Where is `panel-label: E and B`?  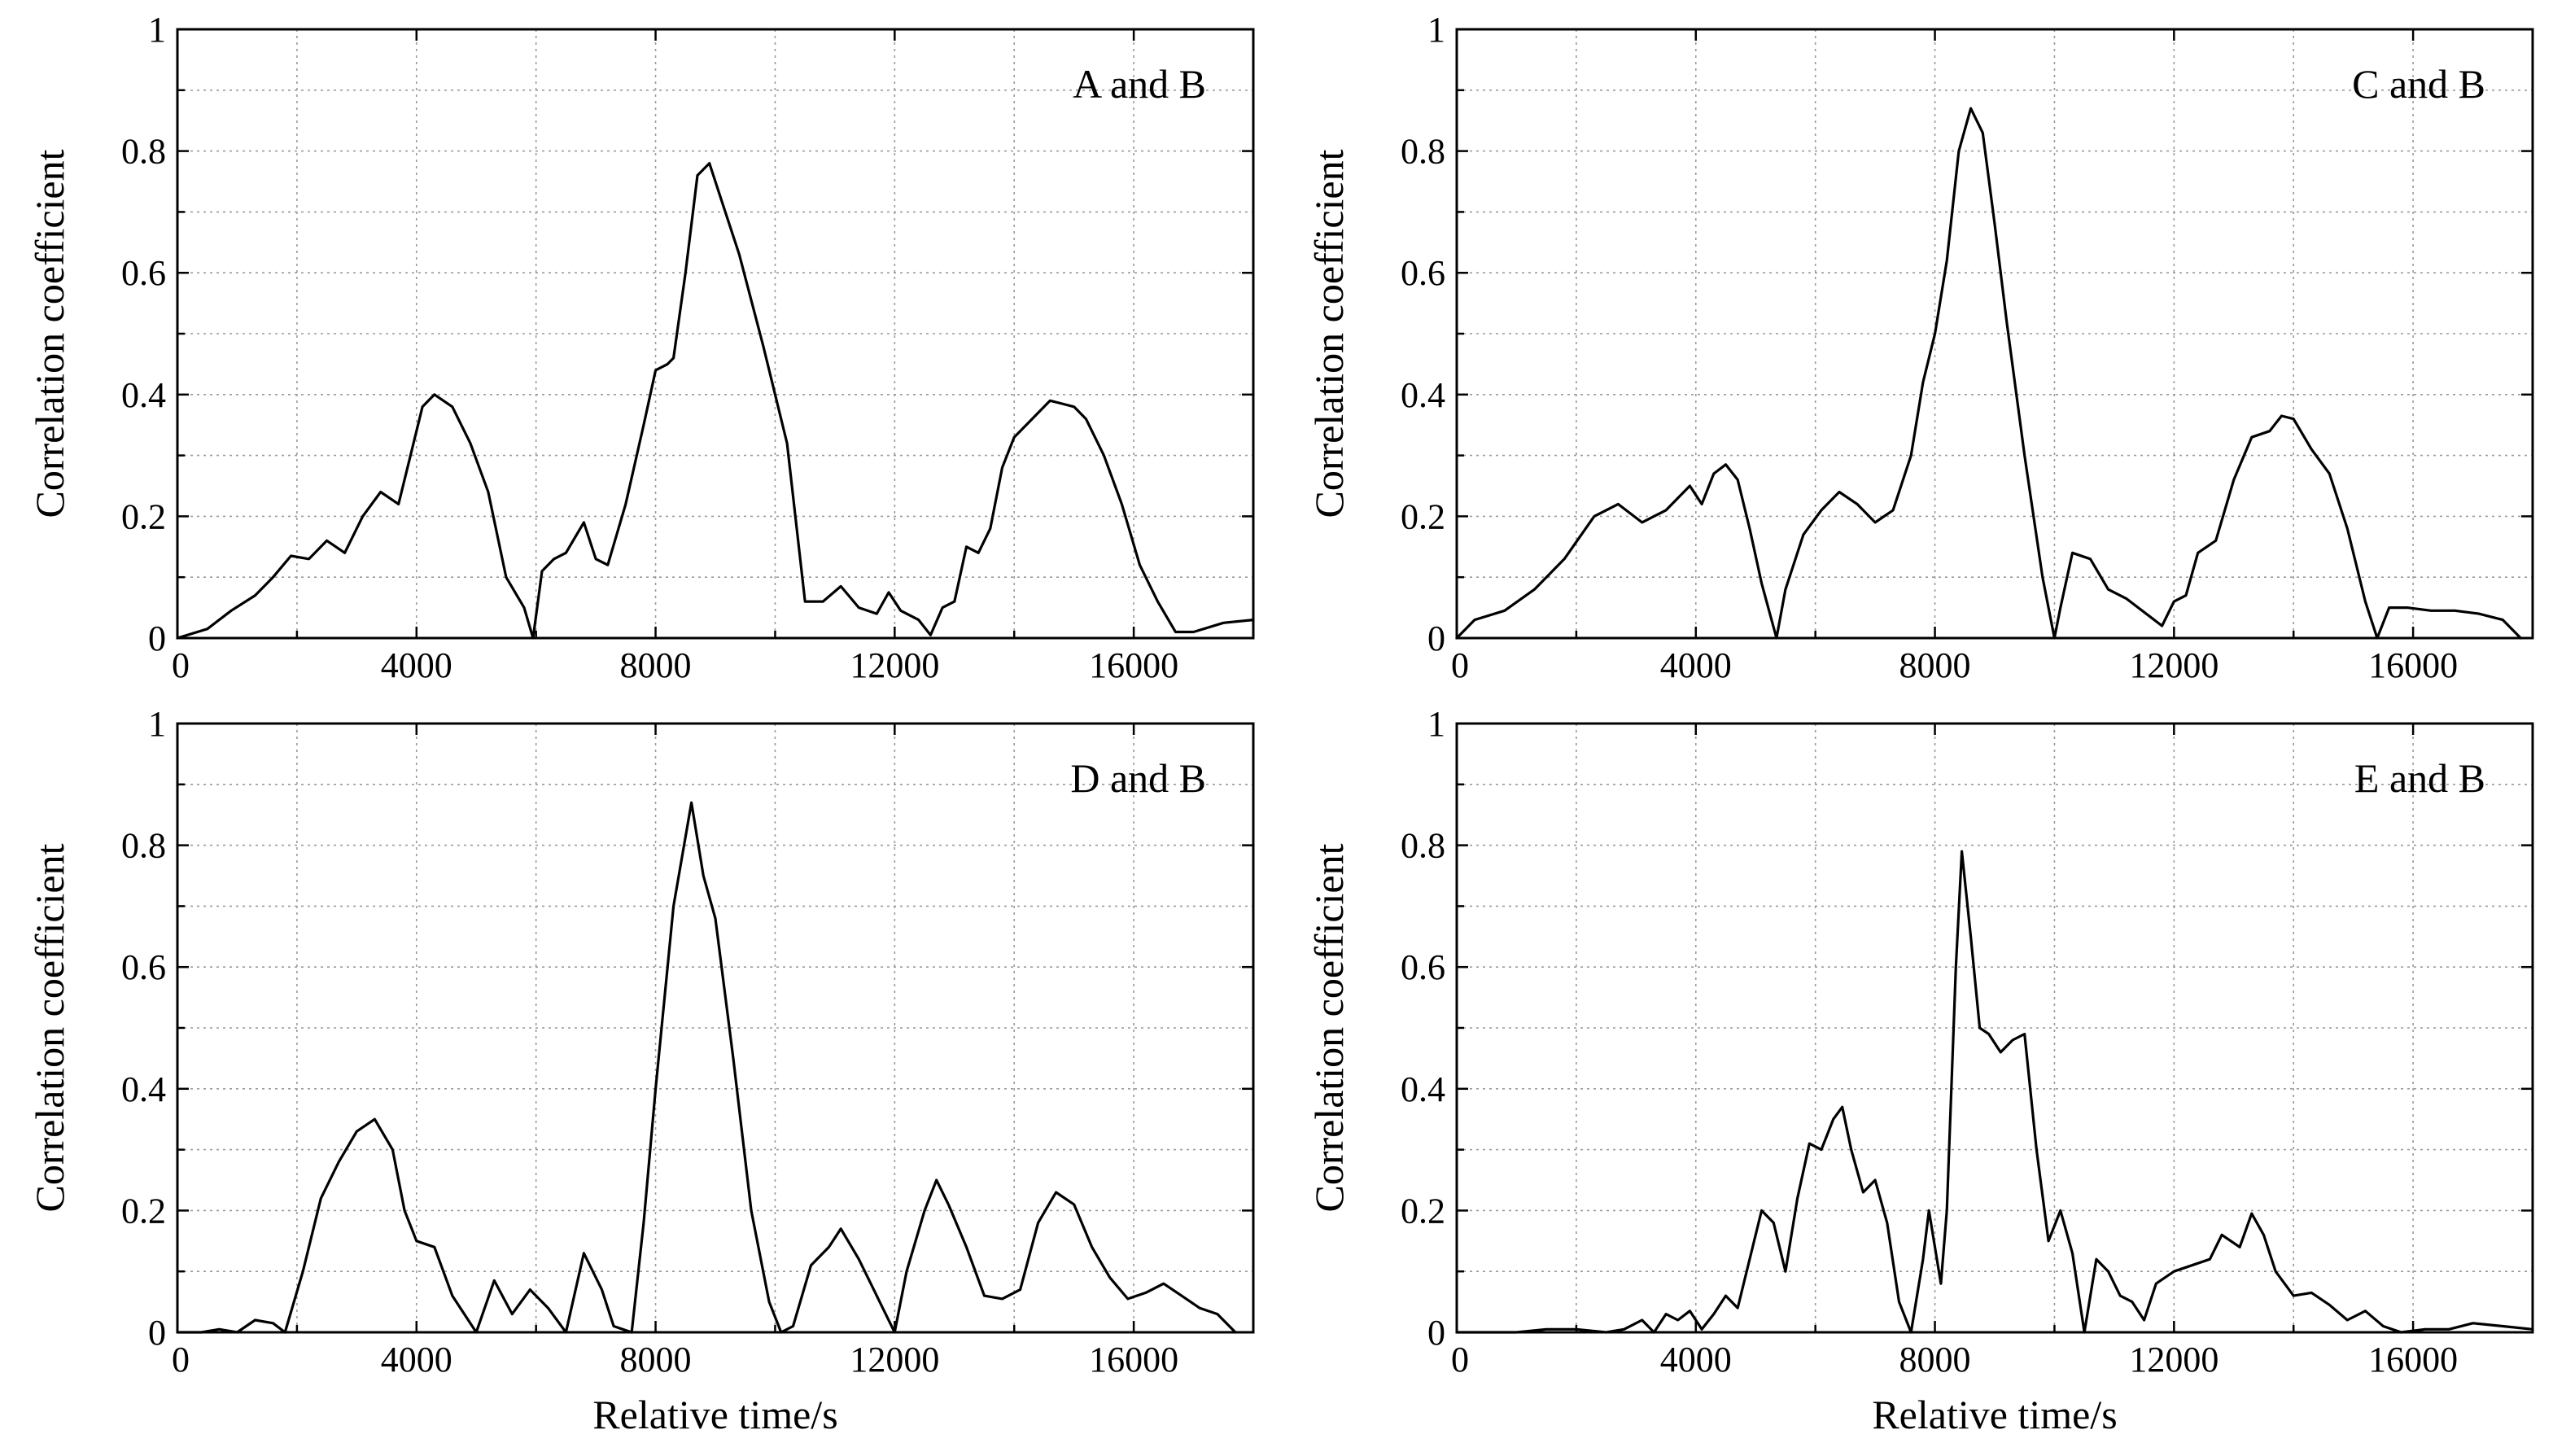 panel-label: E and B is located at coordinates (2419, 778).